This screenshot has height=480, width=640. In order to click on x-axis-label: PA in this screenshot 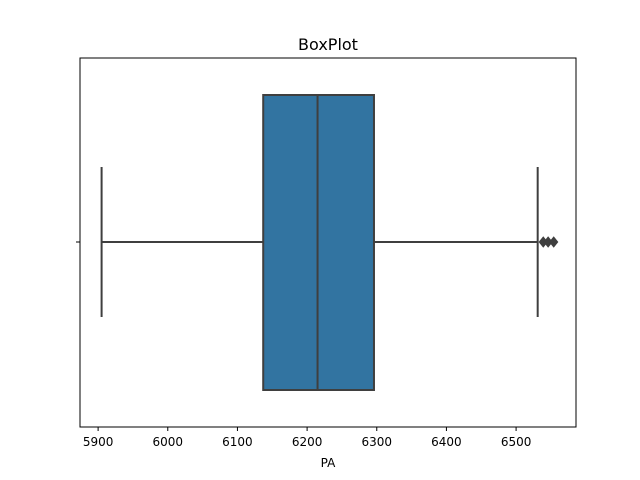, I will do `click(328, 463)`.